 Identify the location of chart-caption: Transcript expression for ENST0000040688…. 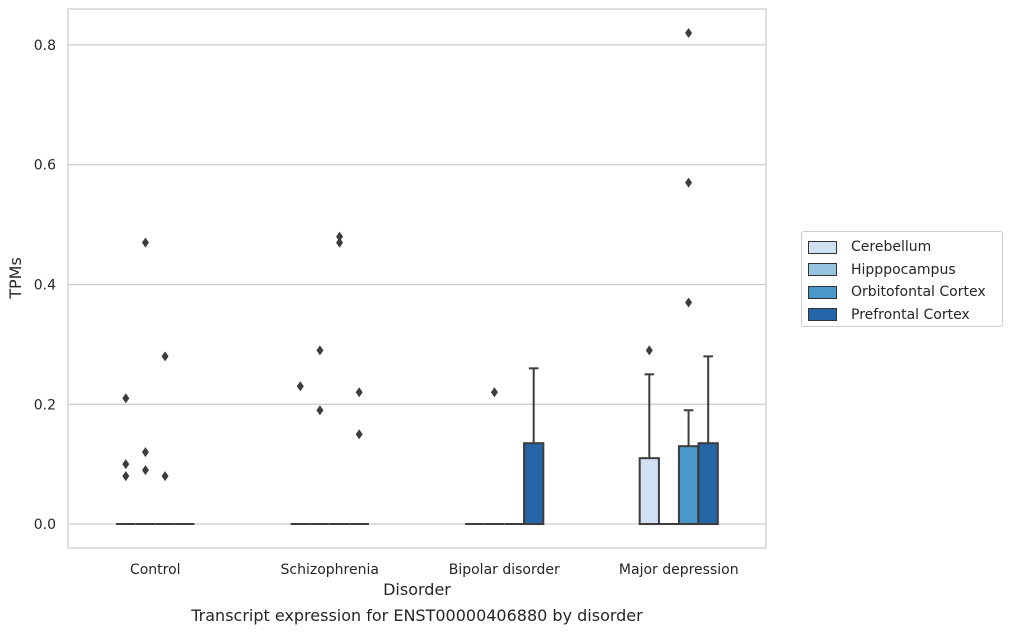
(417, 615).